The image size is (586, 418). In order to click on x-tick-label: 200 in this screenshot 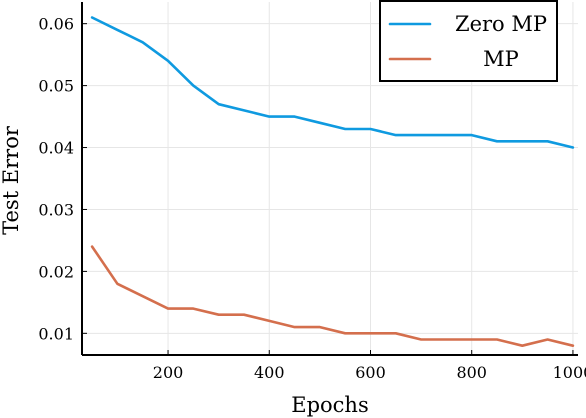, I will do `click(168, 372)`.